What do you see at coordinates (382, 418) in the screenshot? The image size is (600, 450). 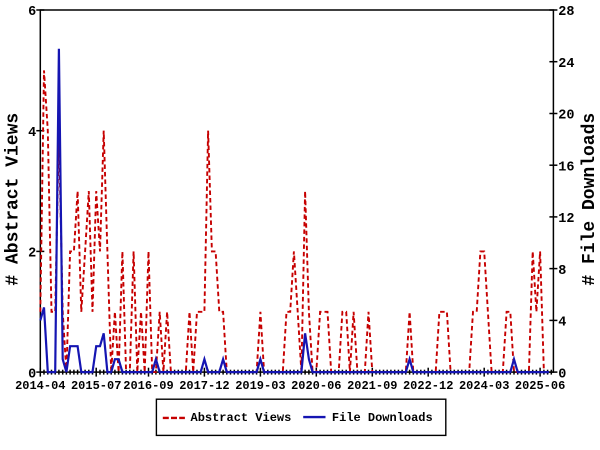 I see `svg-text: File Downloads` at bounding box center [382, 418].